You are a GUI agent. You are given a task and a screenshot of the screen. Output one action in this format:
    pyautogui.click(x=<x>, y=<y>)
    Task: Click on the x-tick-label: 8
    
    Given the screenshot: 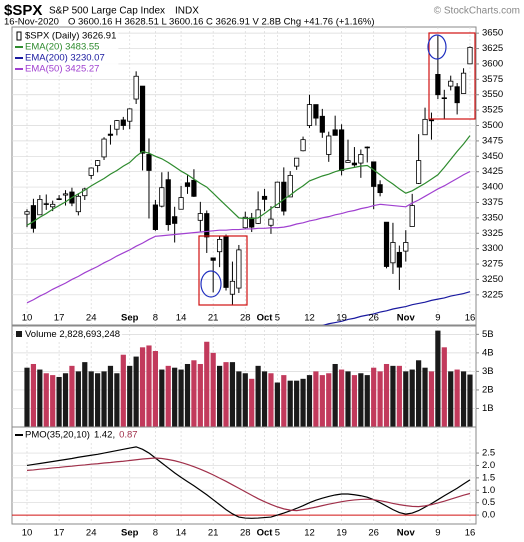 What is the action you would take?
    pyautogui.click(x=155, y=533)
    